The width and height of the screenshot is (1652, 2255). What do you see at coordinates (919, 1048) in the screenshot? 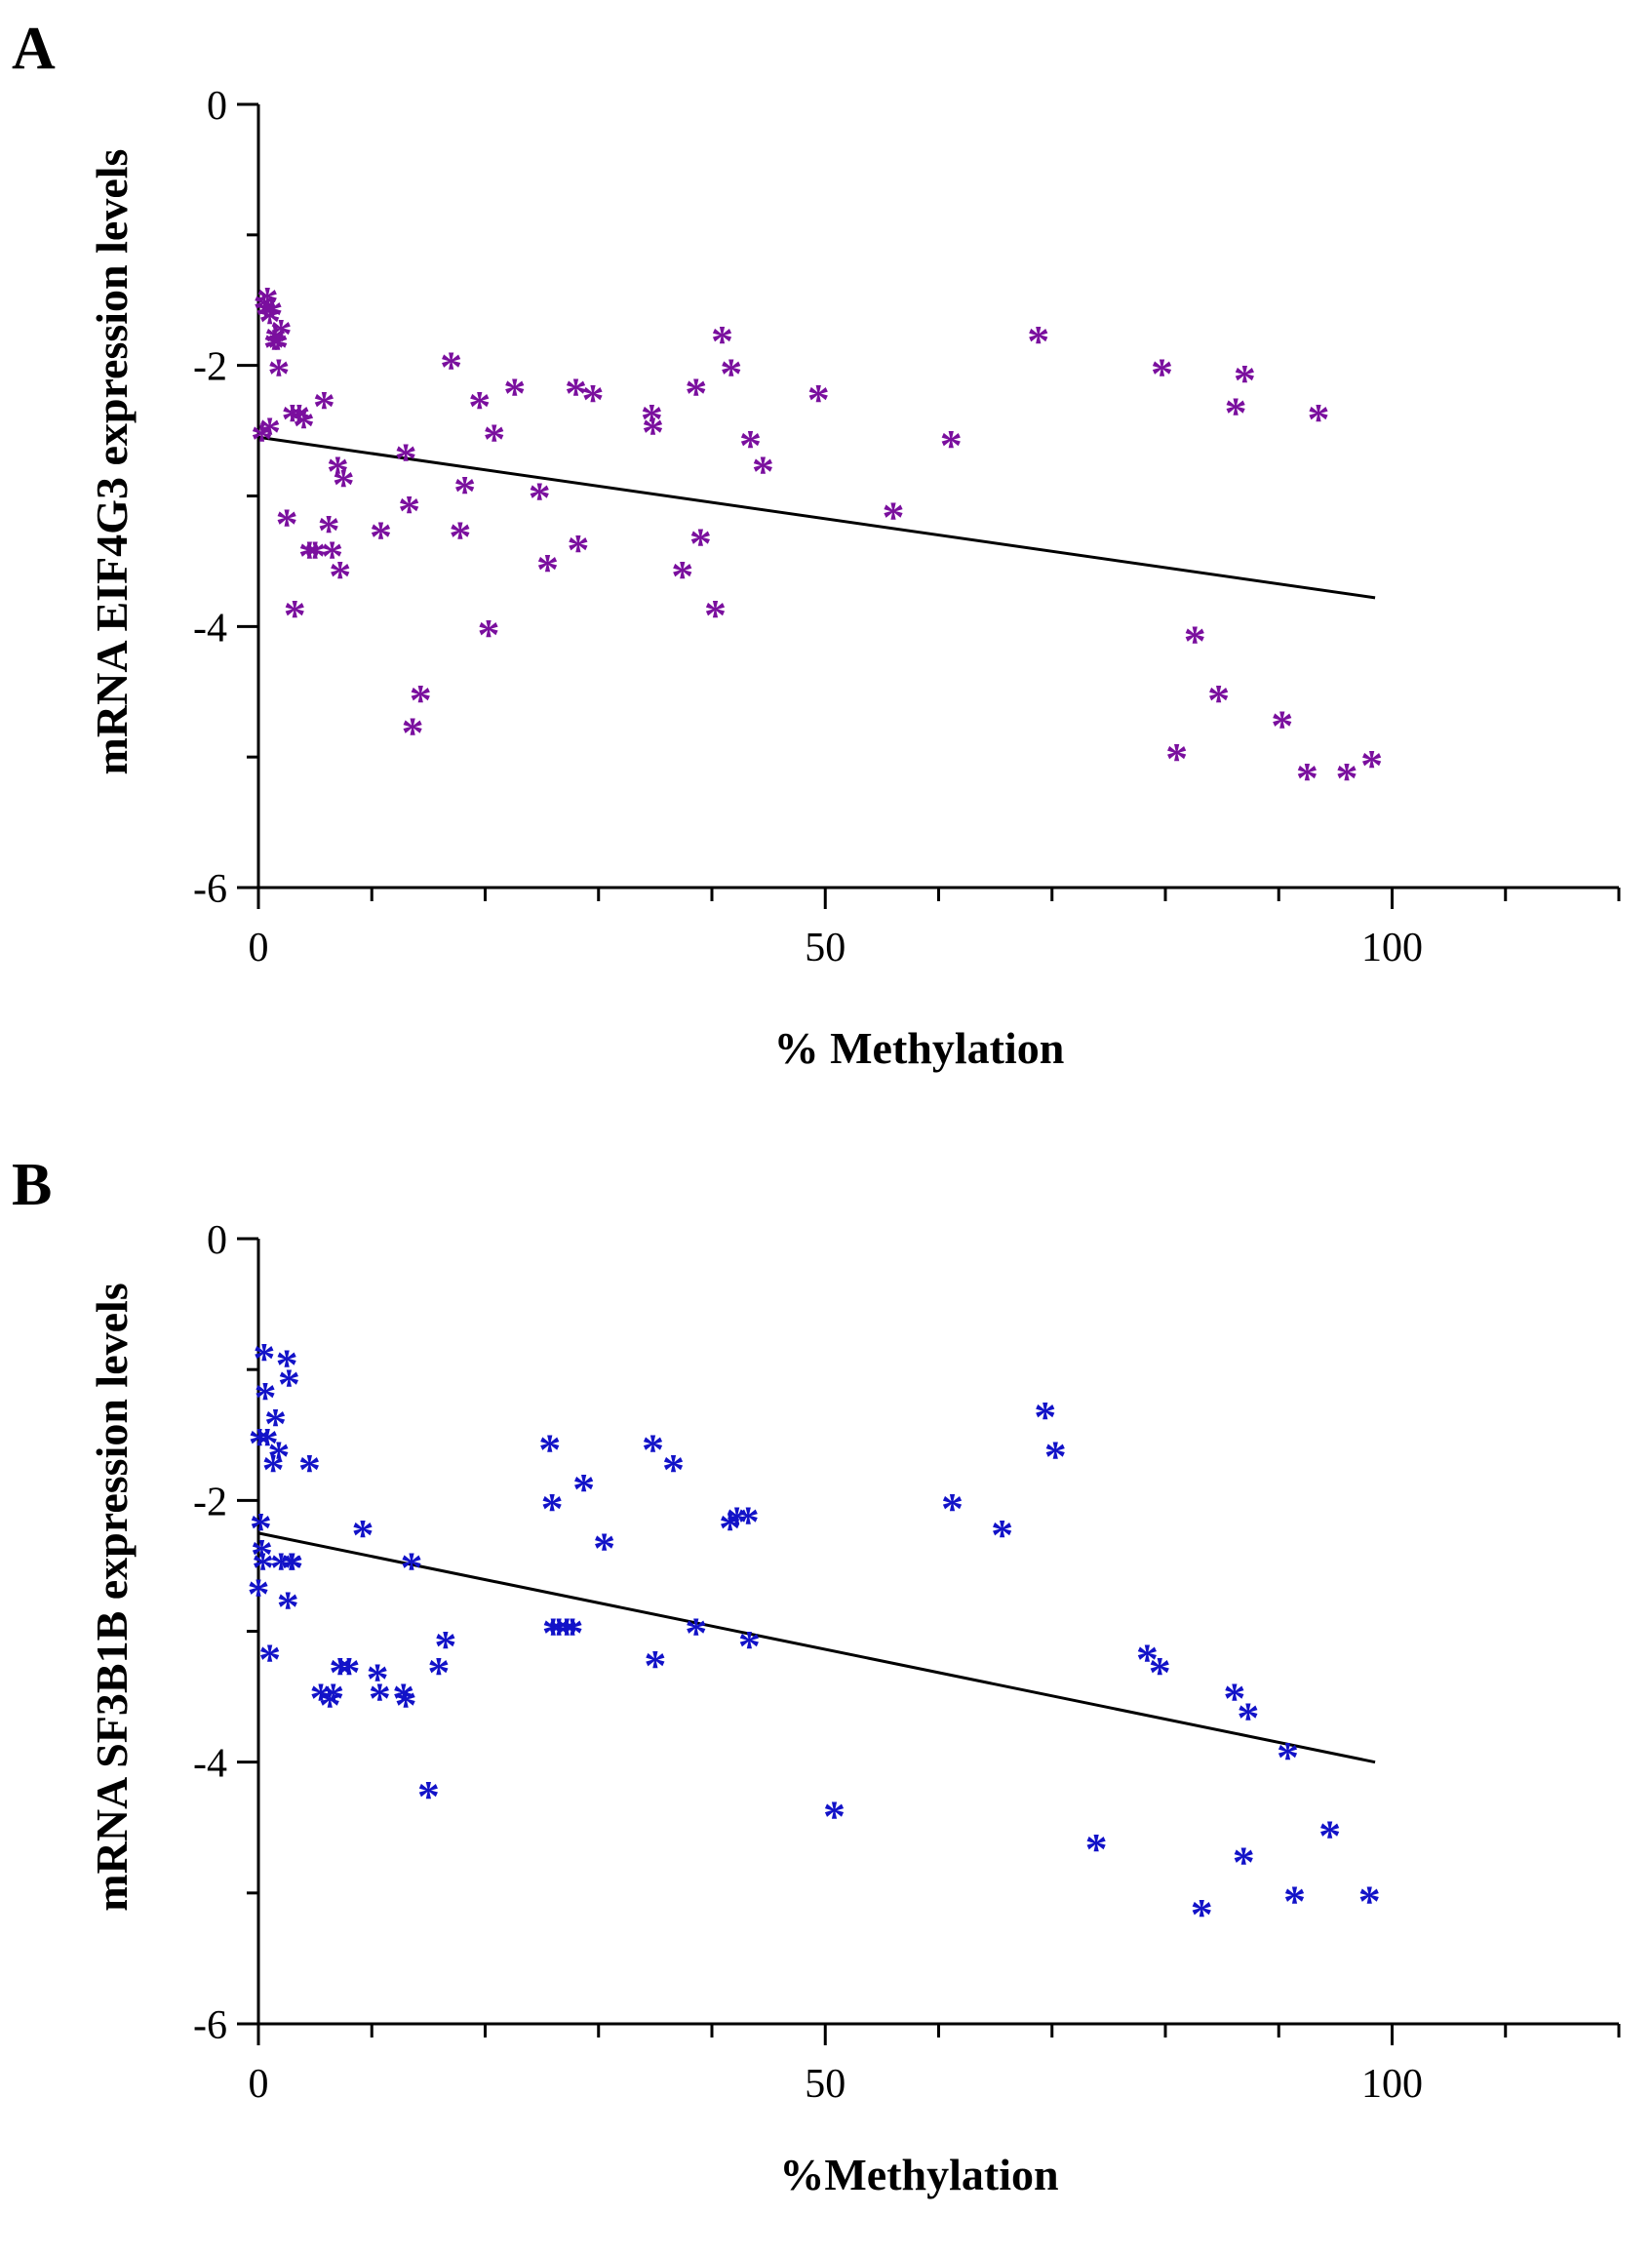
I see `panel-a-x-axis-title: % Methylation` at bounding box center [919, 1048].